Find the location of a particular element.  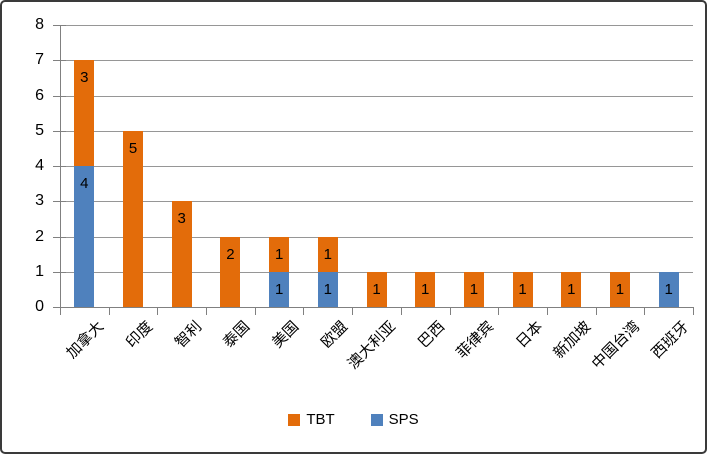

legend-swatch-sps is located at coordinates (376, 419).